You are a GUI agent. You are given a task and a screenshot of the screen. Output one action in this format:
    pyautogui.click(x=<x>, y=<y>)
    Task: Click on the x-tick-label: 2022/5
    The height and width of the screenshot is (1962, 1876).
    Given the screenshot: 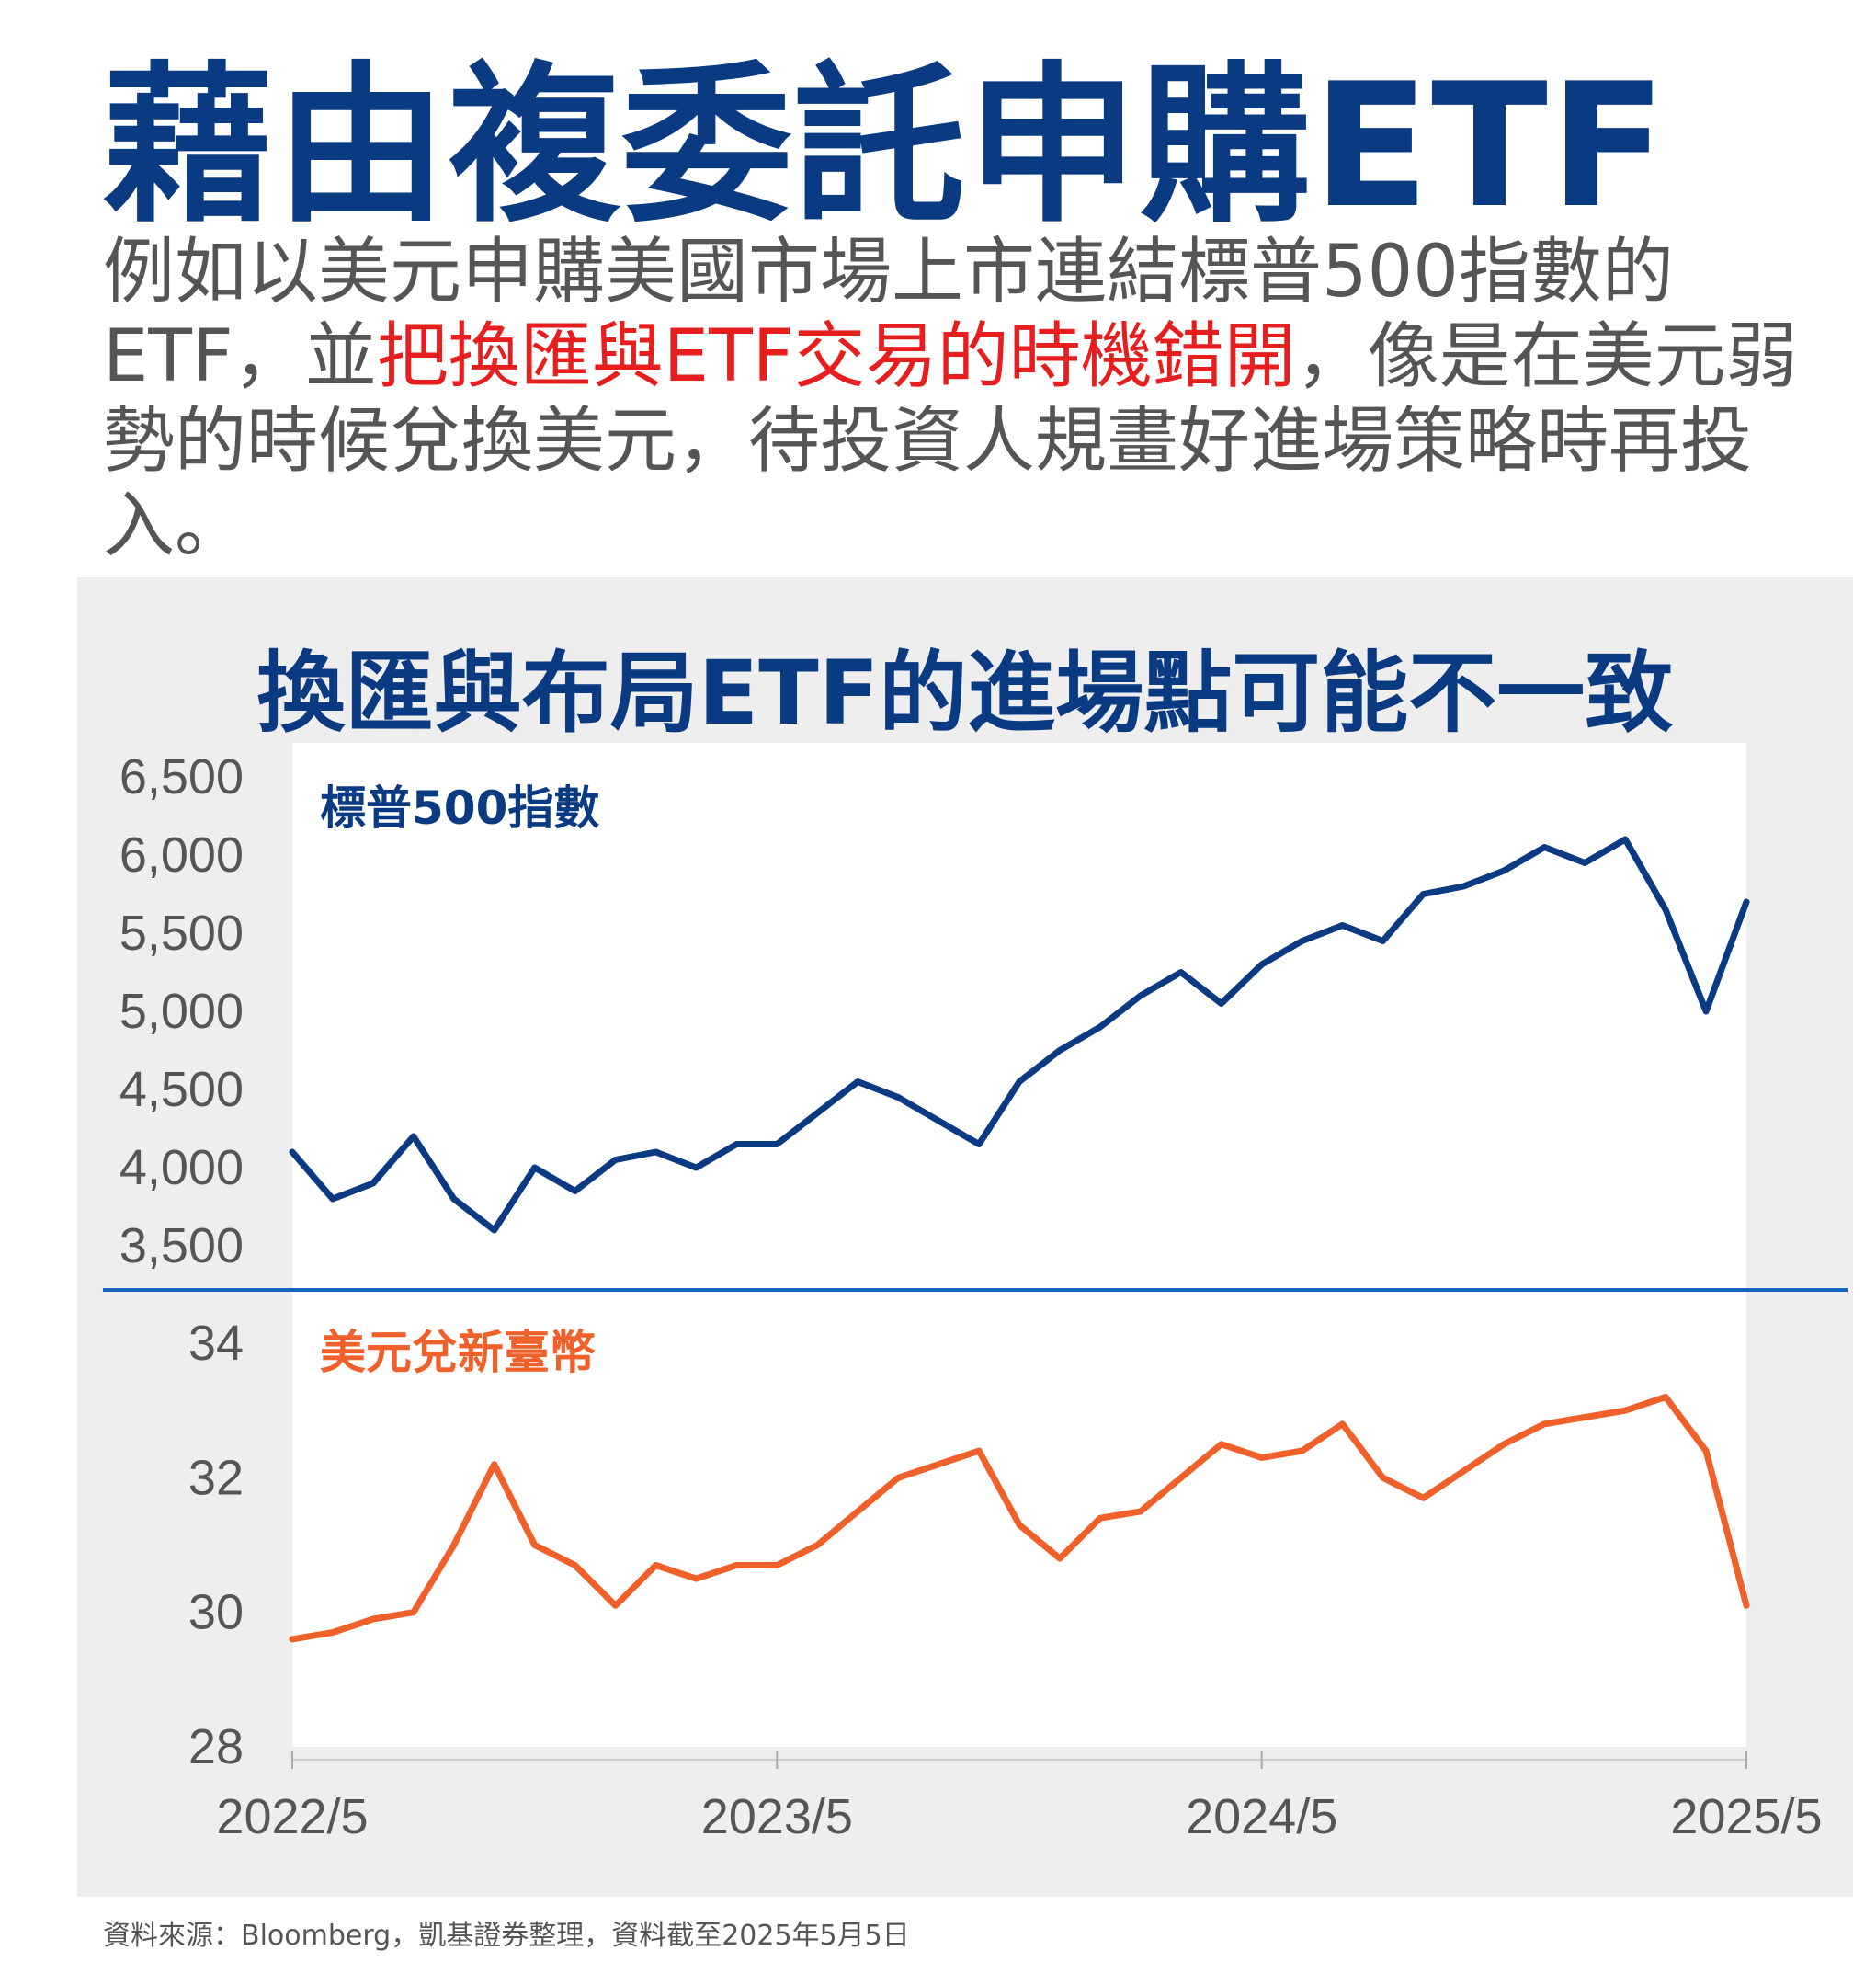 What is the action you would take?
    pyautogui.click(x=292, y=1816)
    